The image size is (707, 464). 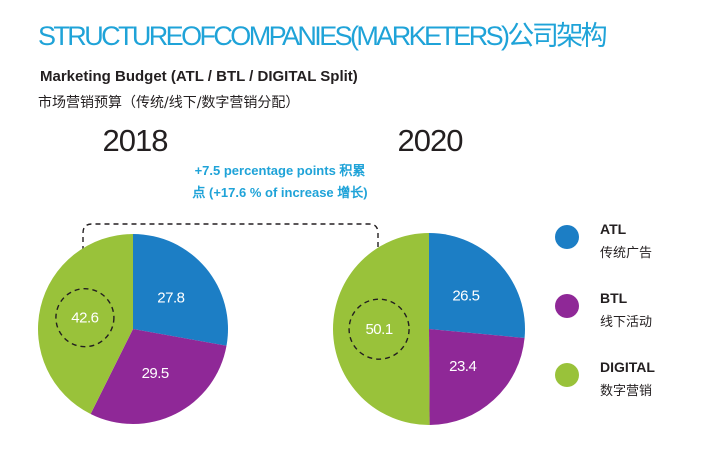 I want to click on legend-label-btl: BTL, so click(x=614, y=298).